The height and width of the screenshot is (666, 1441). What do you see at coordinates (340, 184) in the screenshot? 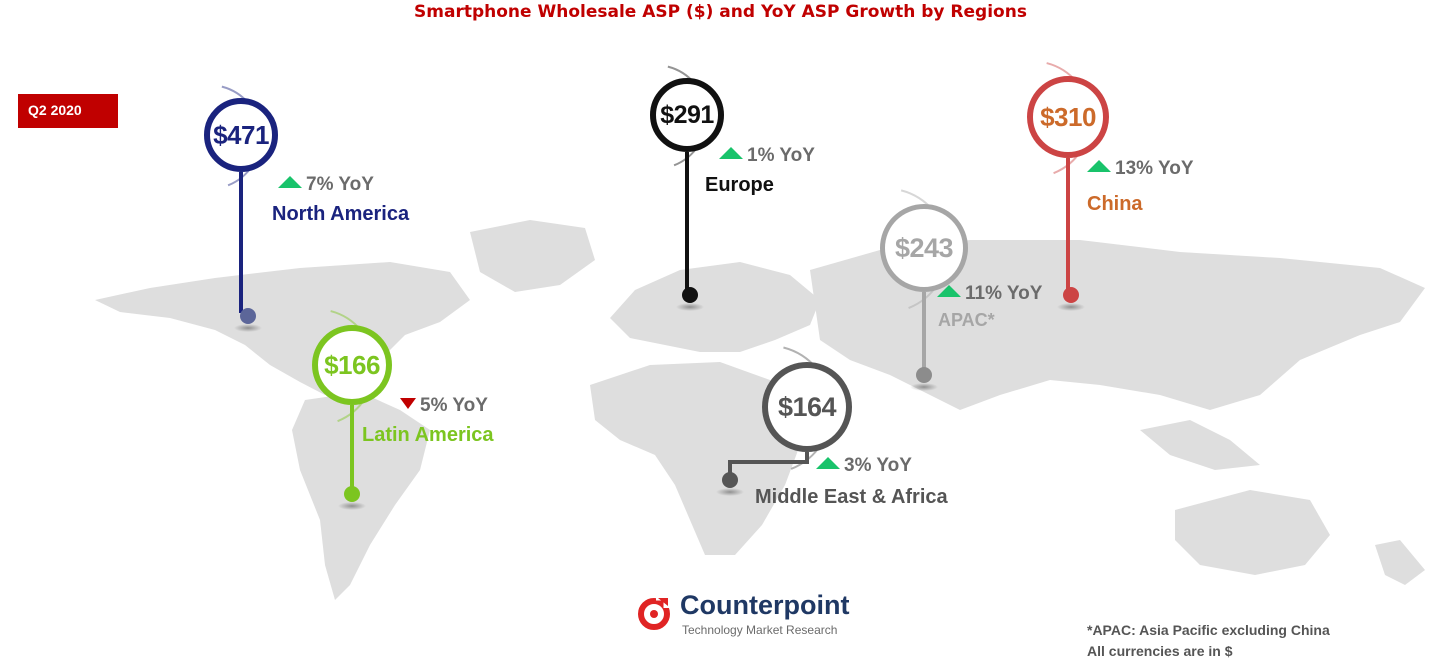
I see `yoy-value: 7% YoY` at bounding box center [340, 184].